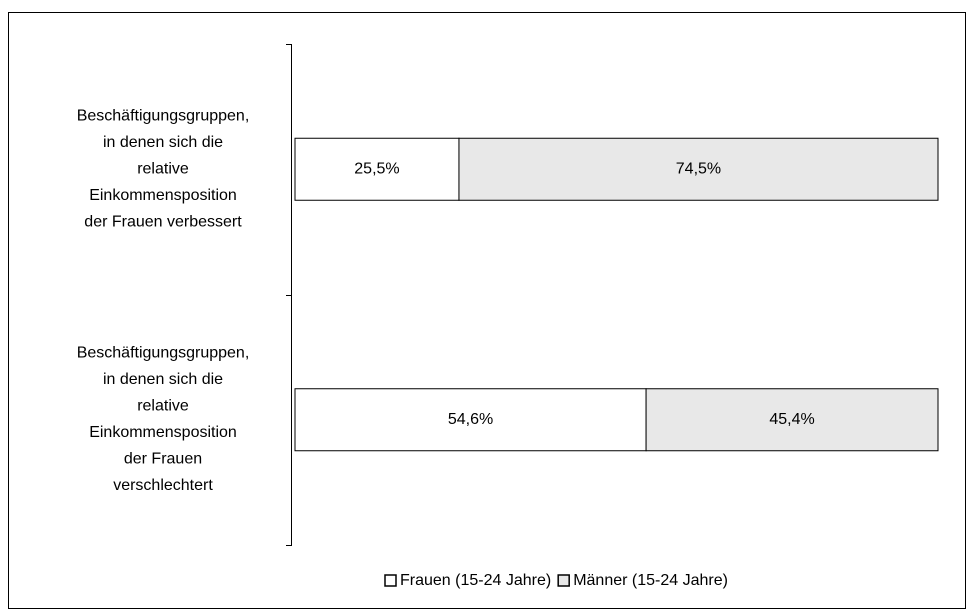 The width and height of the screenshot is (970, 612). I want to click on data-label: 54,6%, so click(470, 419).